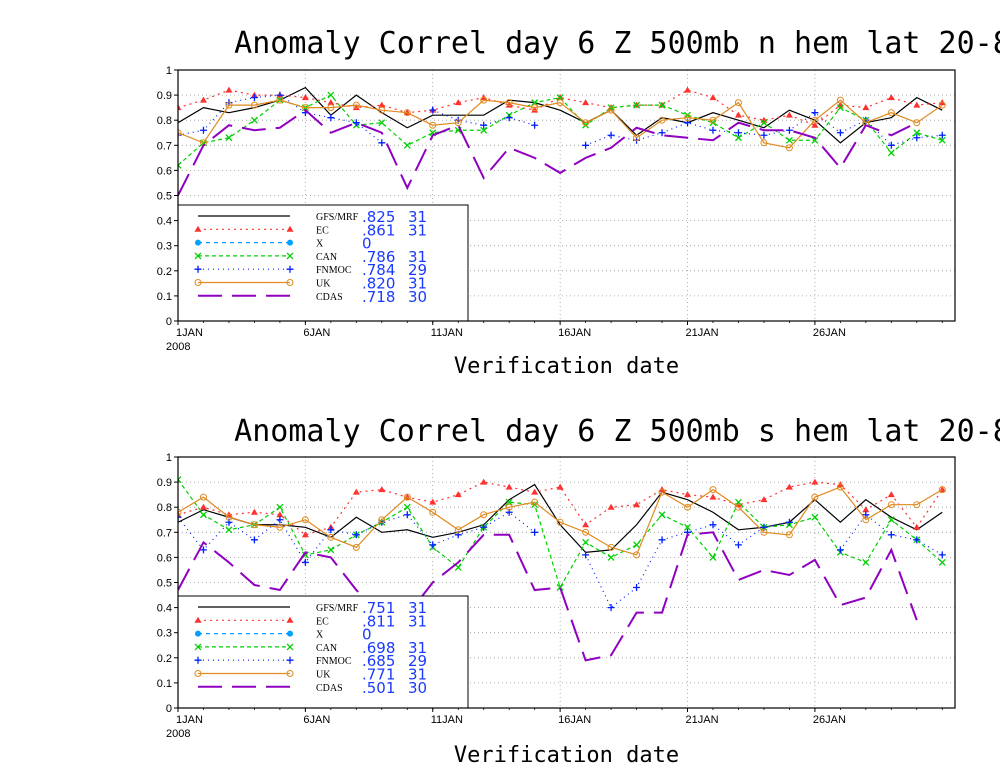 Image resolution: width=1000 pixels, height=777 pixels. What do you see at coordinates (310, 257) in the screenshot?
I see `legend-entry: CAN .786 31` at bounding box center [310, 257].